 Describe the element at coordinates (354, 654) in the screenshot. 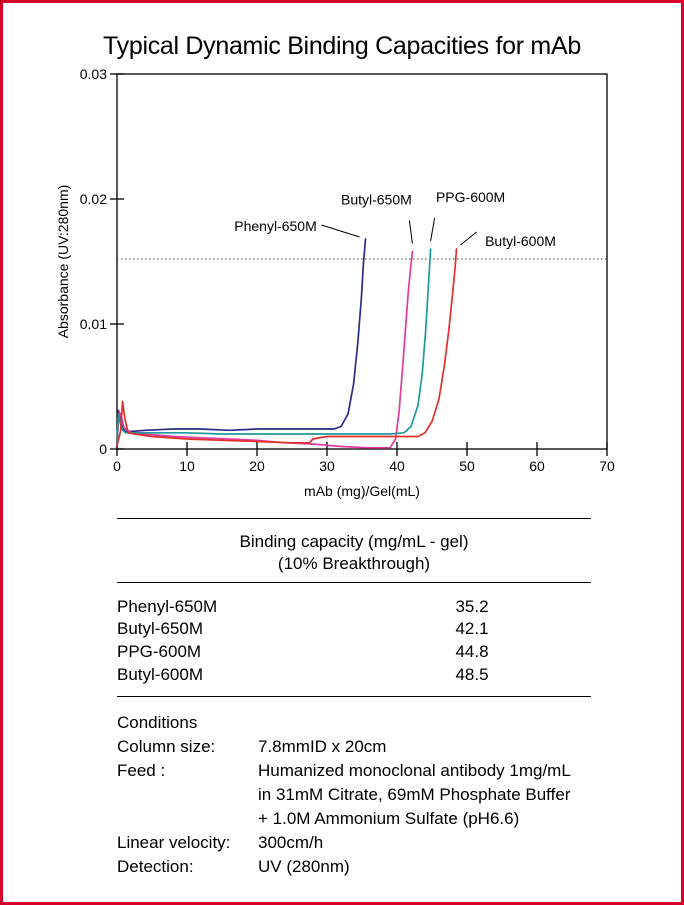

I see `table-row: PPG-600M 44.8` at that location.